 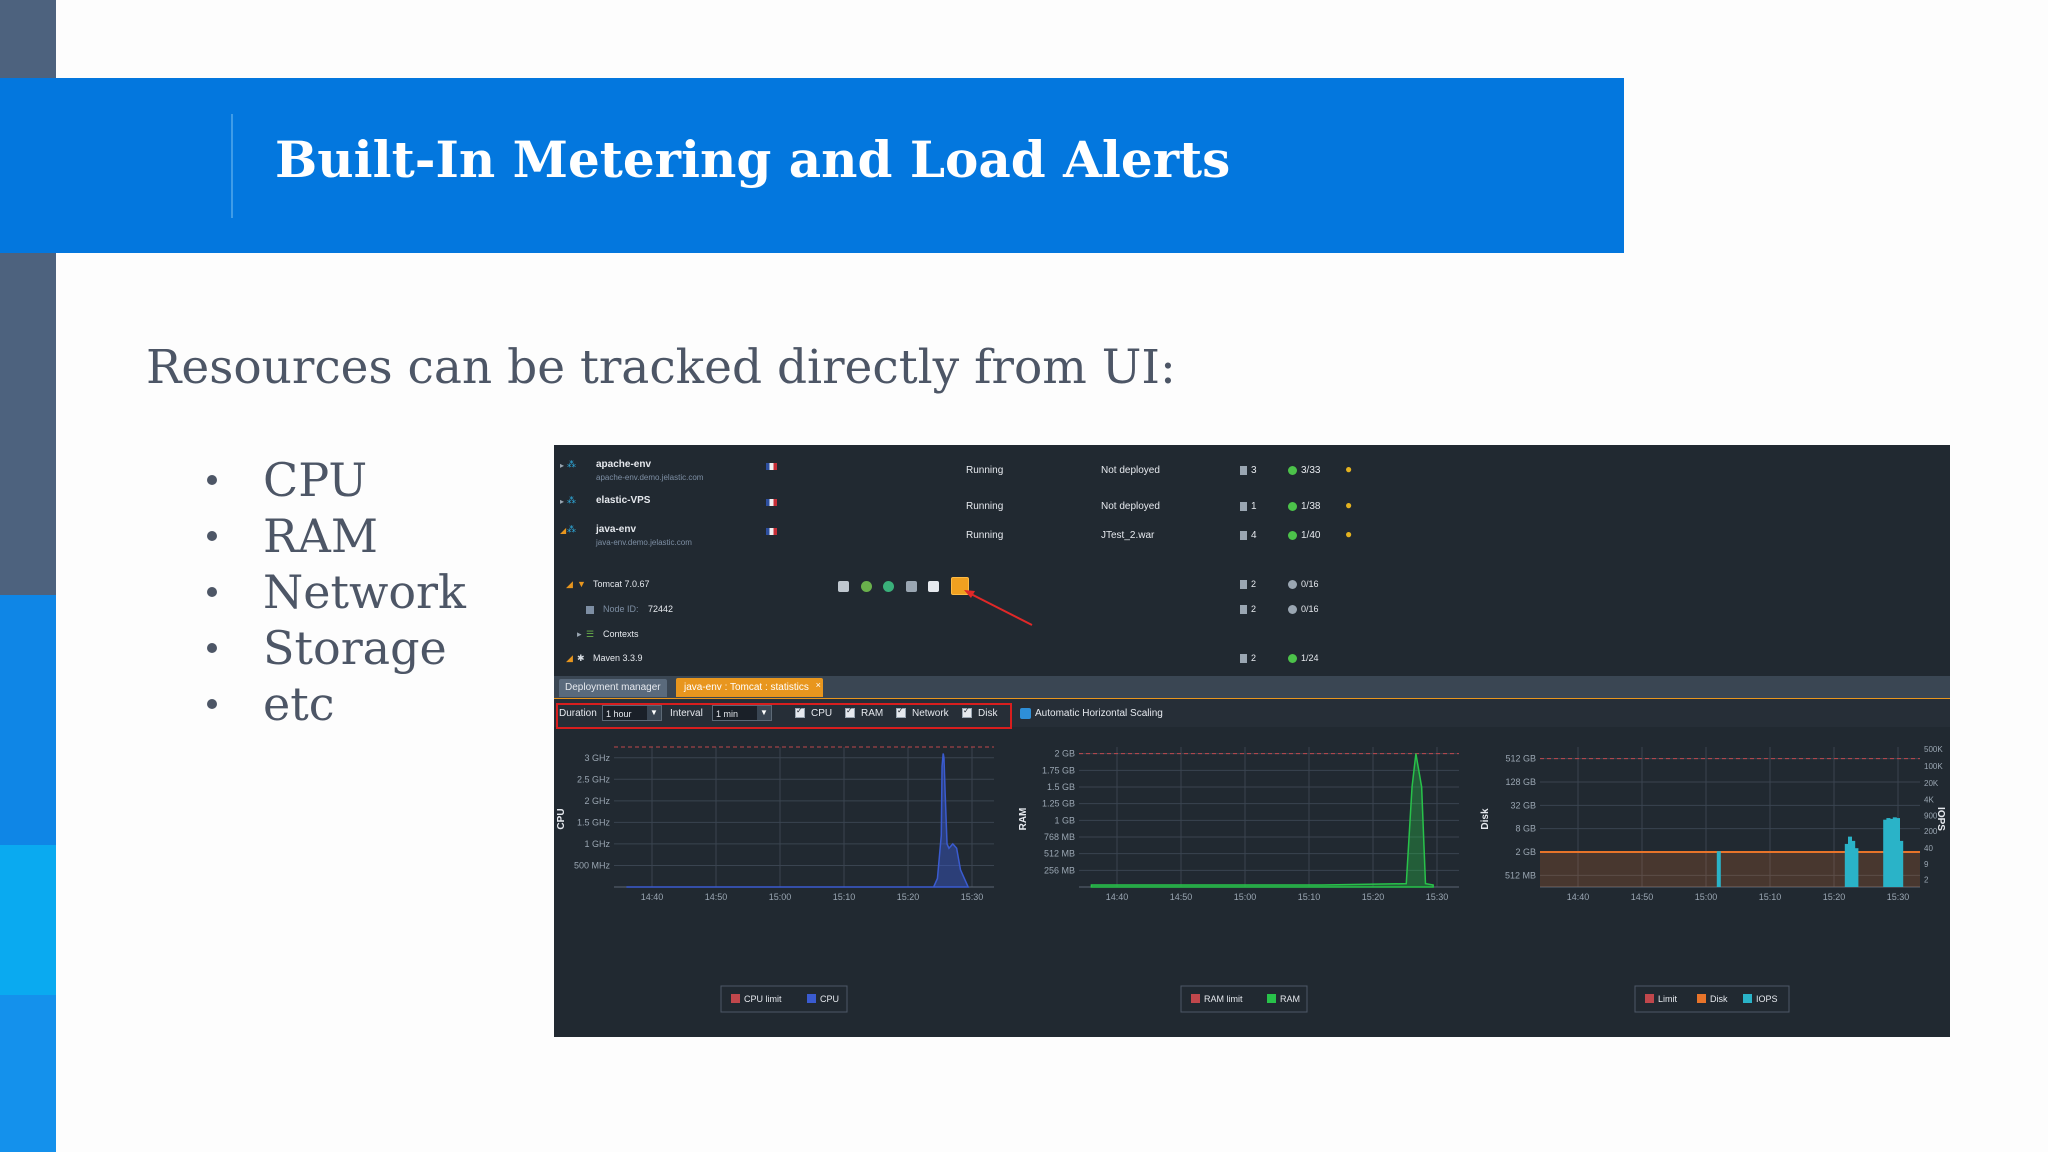 I want to click on node-row-tomcat: ◢ ▼ Tomcat 7.0.67 2 0/16, so click(x=1252, y=585).